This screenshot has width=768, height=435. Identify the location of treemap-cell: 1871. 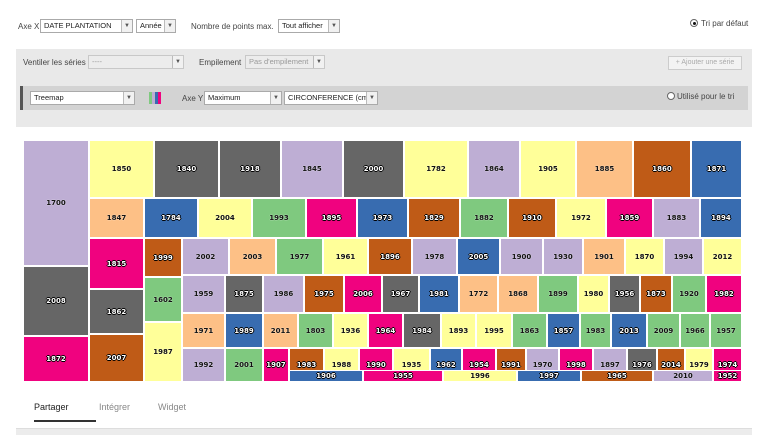
(716, 169).